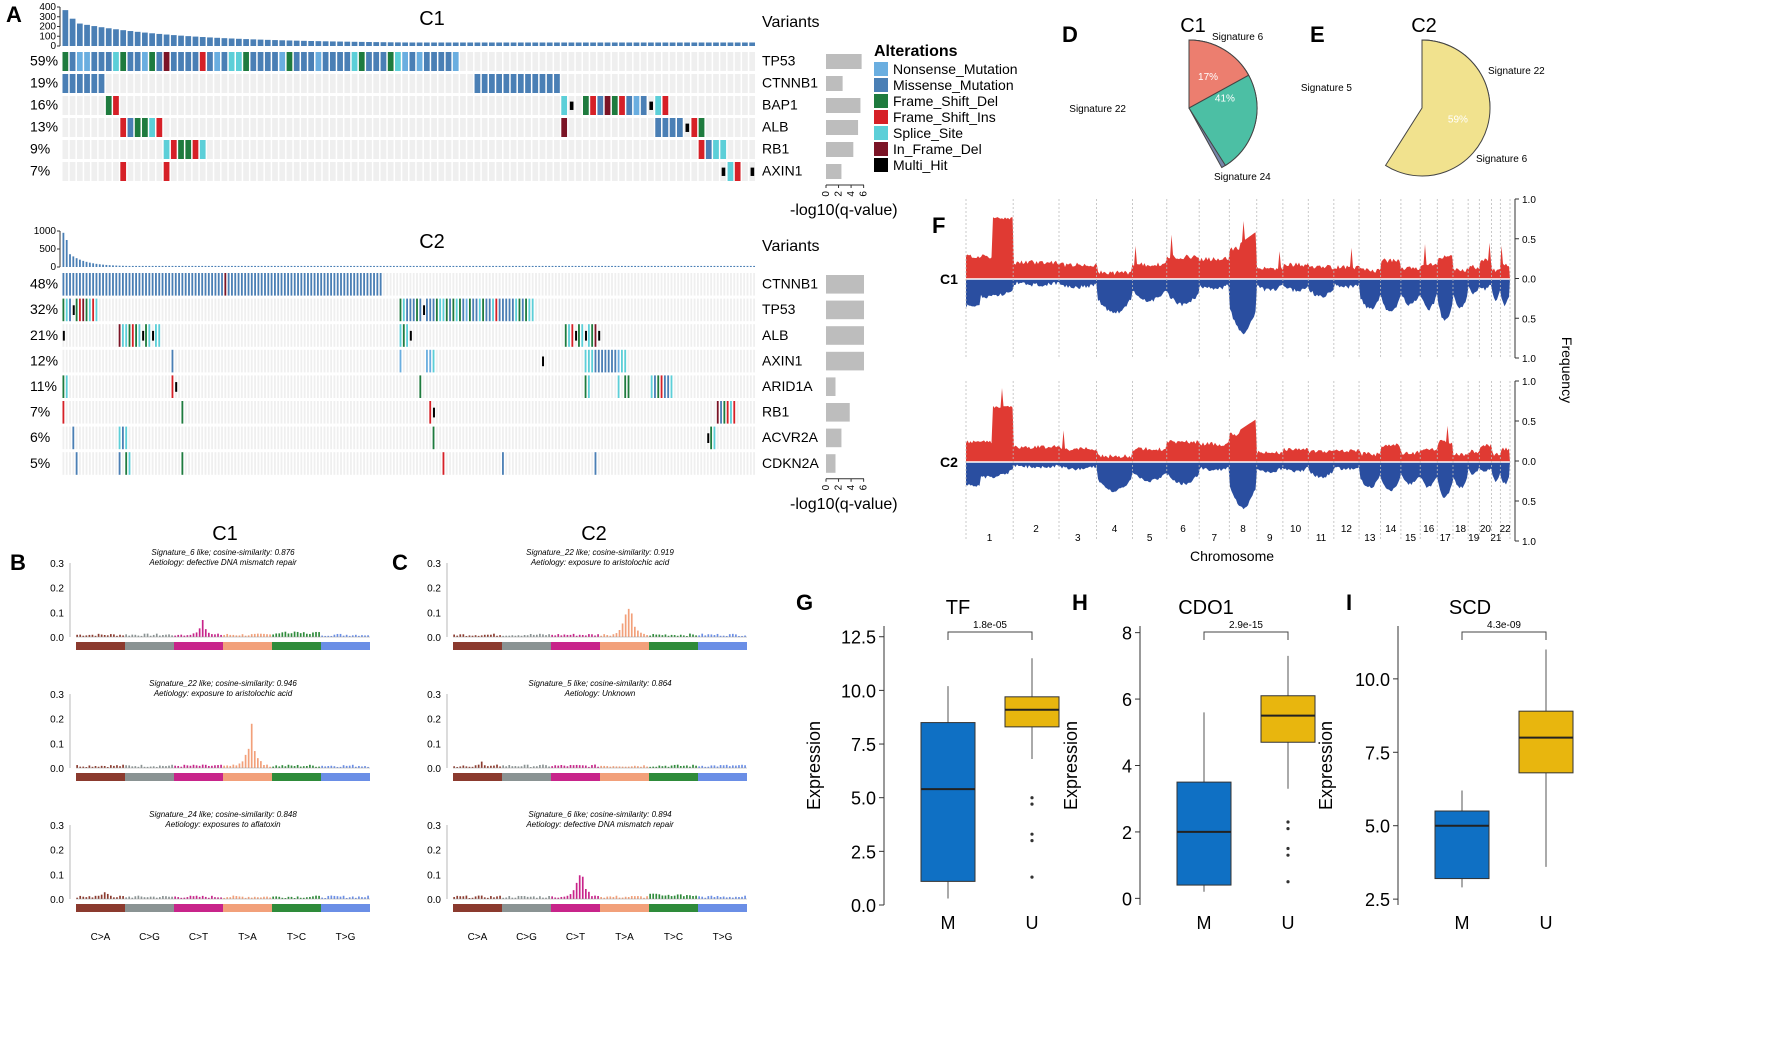 Image resolution: width=1767 pixels, height=1062 pixels. Describe the element at coordinates (839, 487) in the screenshot. I see `qvalue-tick-label: 2` at that location.